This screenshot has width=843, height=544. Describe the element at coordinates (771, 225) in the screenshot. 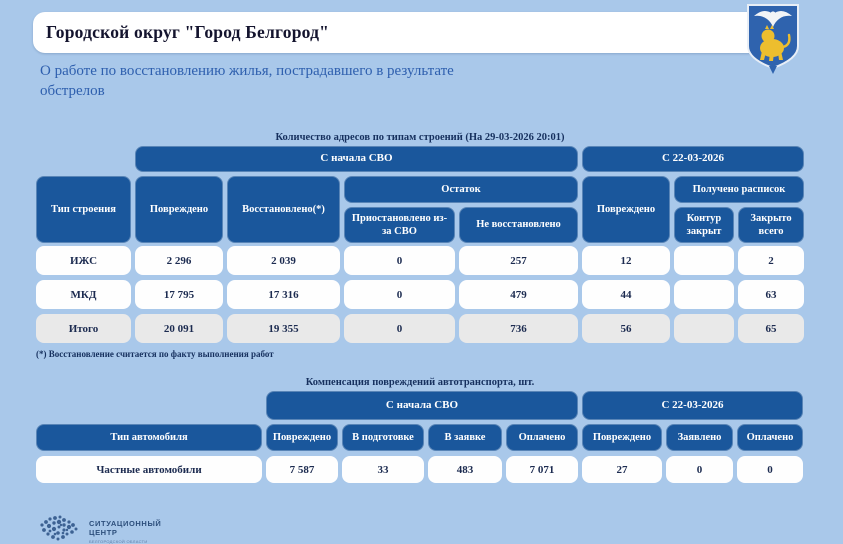

I see `col-header-closed-total: Закрыто всего` at that location.